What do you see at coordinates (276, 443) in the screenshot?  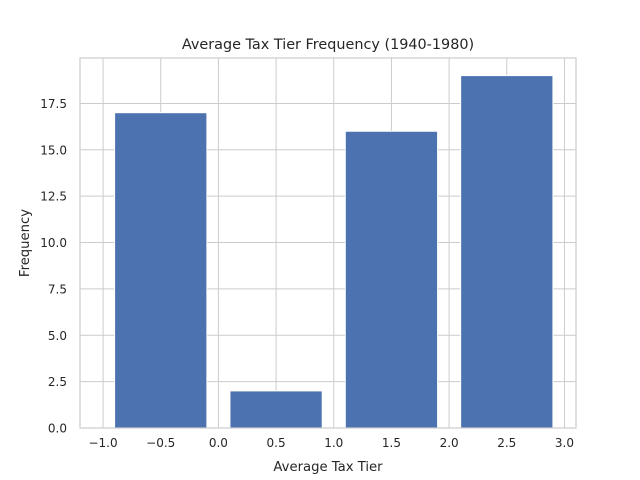 I see `x-tick-label: 0.5` at bounding box center [276, 443].